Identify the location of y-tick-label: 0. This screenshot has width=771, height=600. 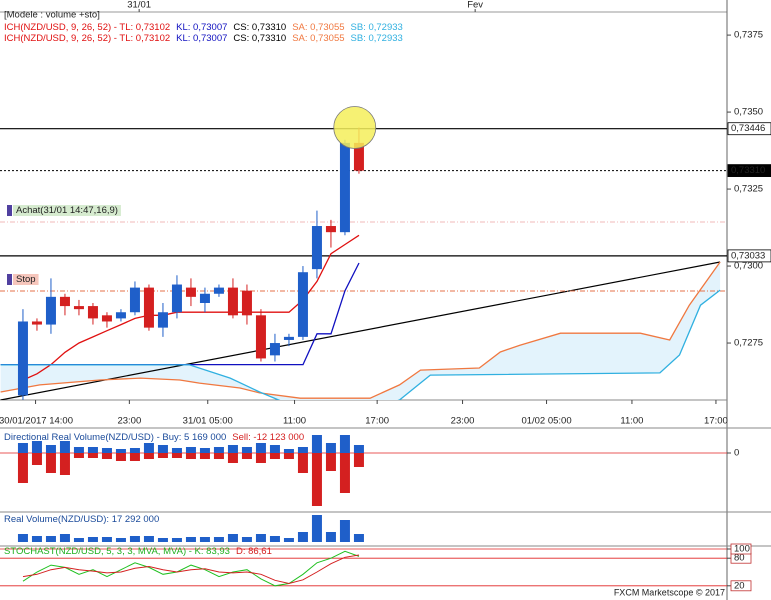
(736, 453).